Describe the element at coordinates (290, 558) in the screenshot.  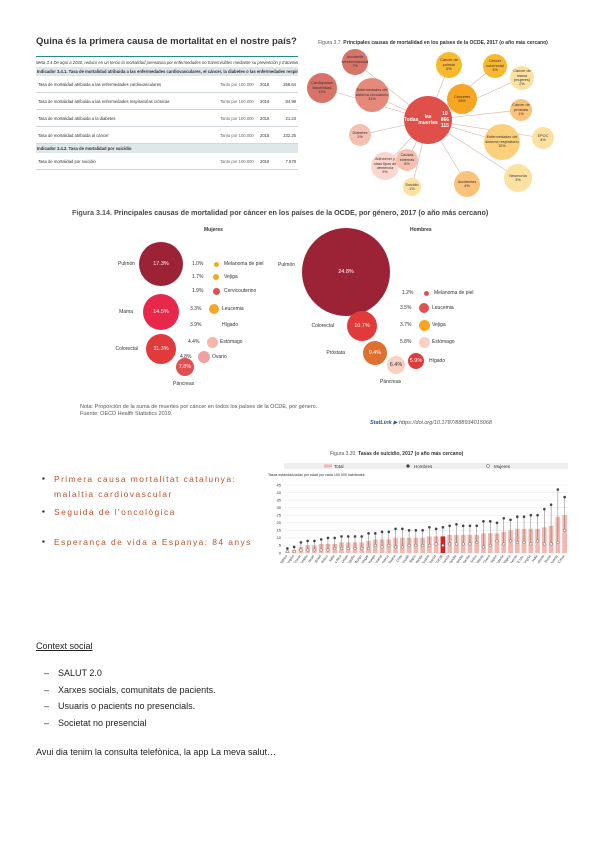
I see `x-tick-label: Turquía` at that location.